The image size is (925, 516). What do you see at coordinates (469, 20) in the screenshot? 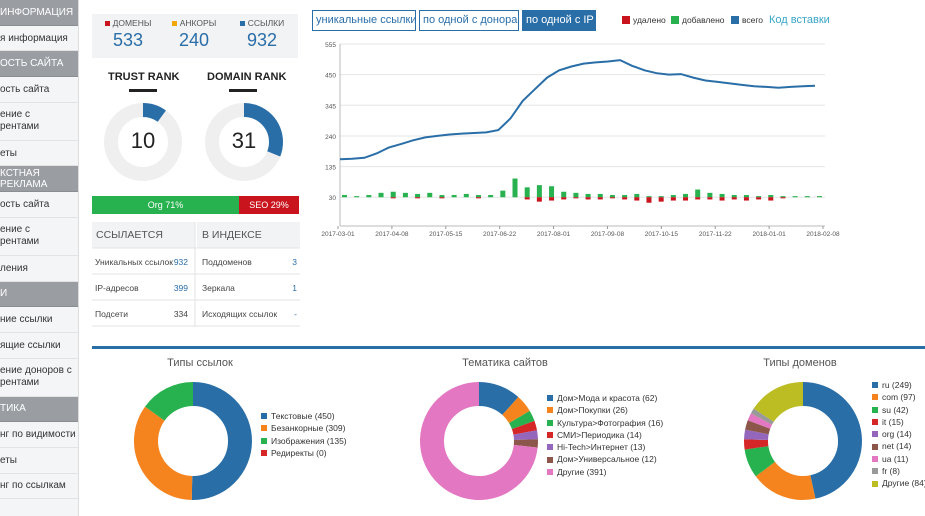
I see `tab-one-per-donor: по одной с донора` at bounding box center [469, 20].